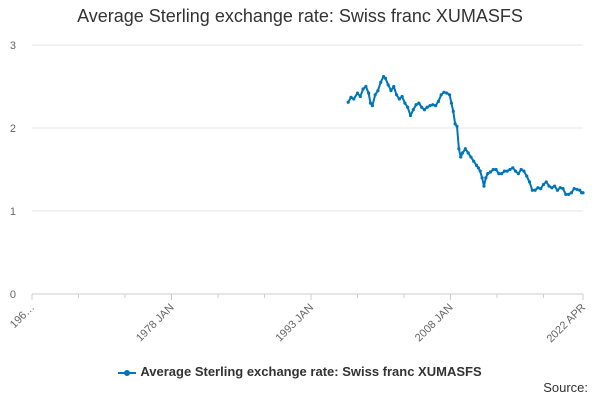  What do you see at coordinates (13, 46) in the screenshot?
I see `y-tick-label: 3` at bounding box center [13, 46].